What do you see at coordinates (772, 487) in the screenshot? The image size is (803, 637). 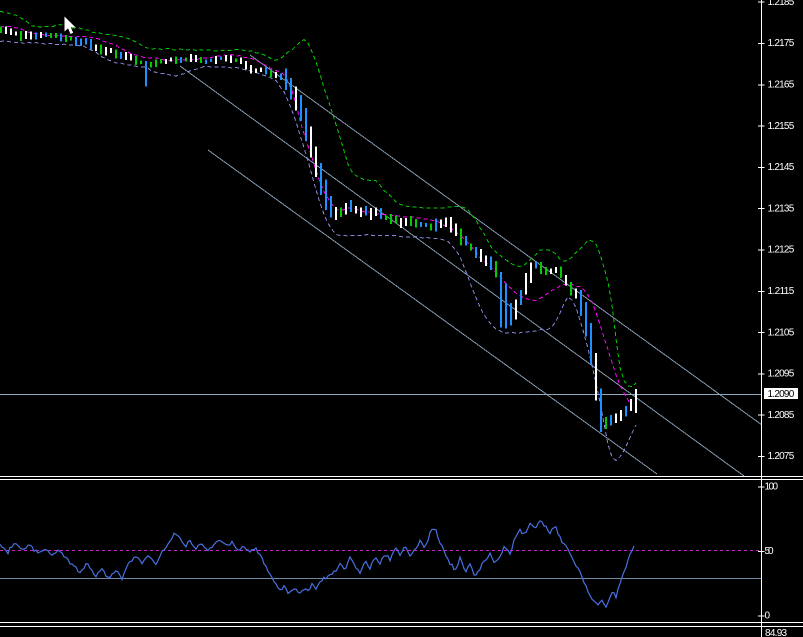 I see `svg-text: 100` at bounding box center [772, 487].